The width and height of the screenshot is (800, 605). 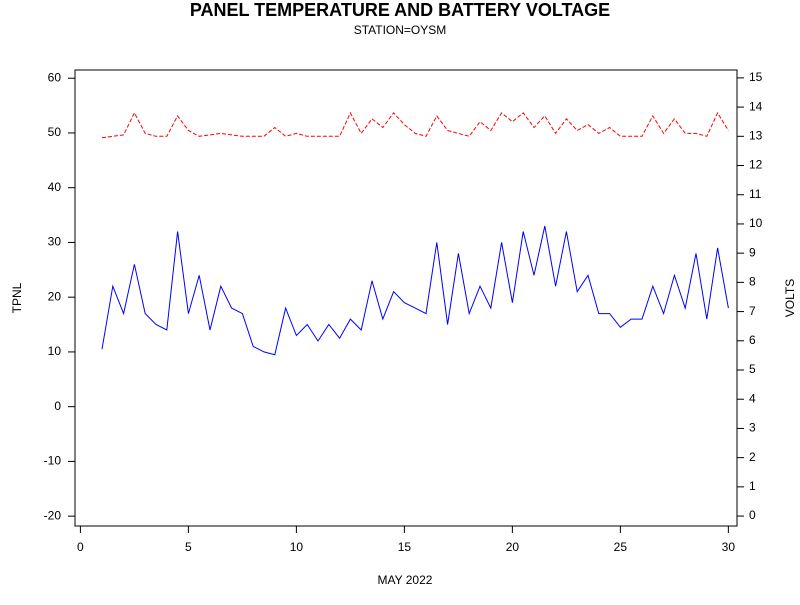 I want to click on y2-tick-label: 1, so click(x=752, y=486).